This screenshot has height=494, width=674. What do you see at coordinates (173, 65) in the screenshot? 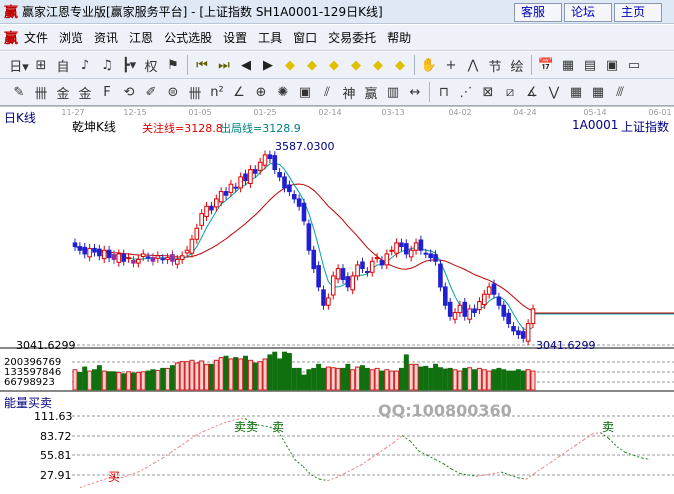
I see `flag-icon: ⚑` at bounding box center [173, 65].